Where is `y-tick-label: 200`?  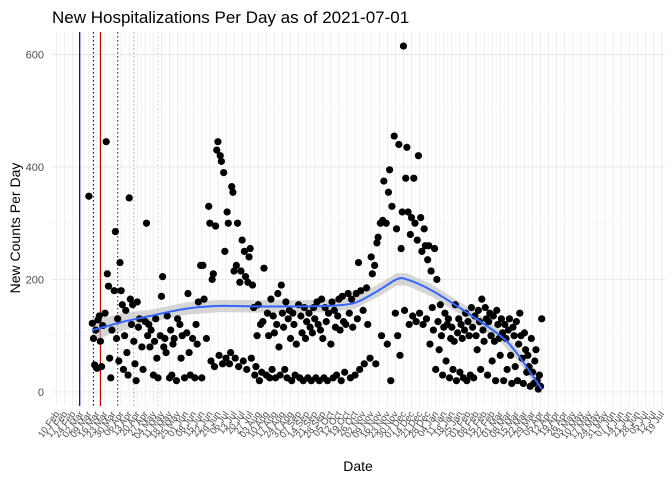
y-tick-label: 200 is located at coordinates (35, 280).